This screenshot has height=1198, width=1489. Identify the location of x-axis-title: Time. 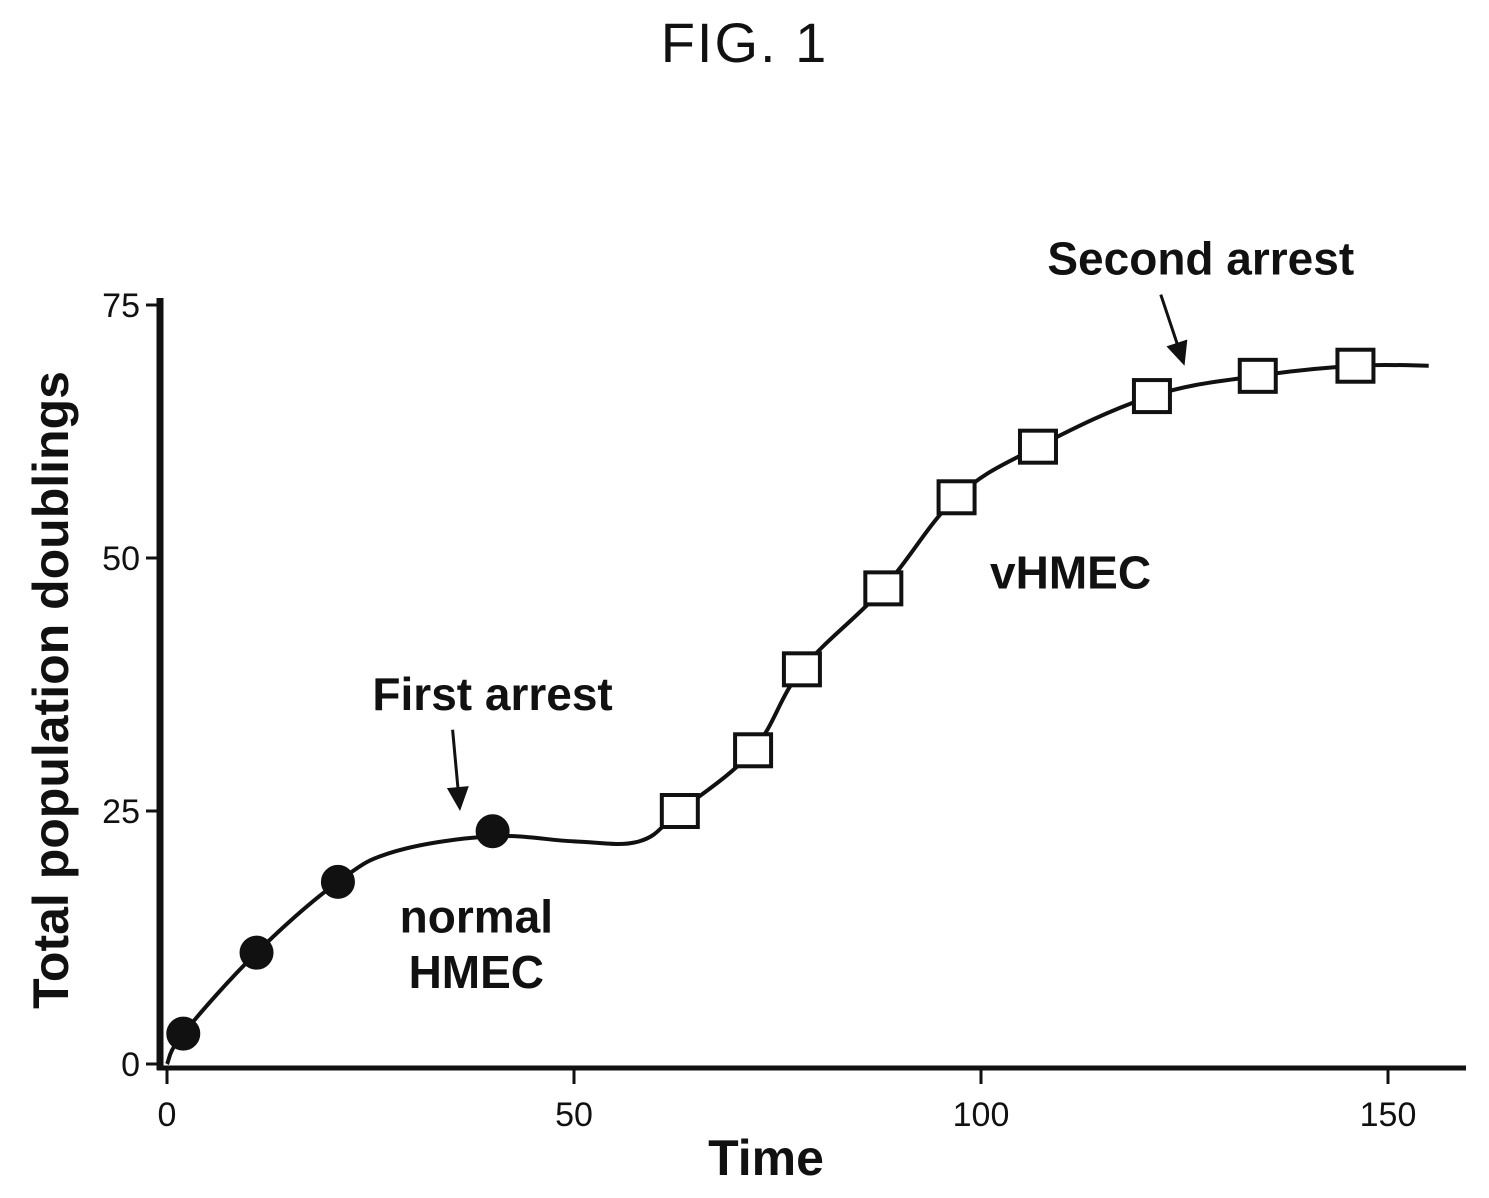
(766, 1158).